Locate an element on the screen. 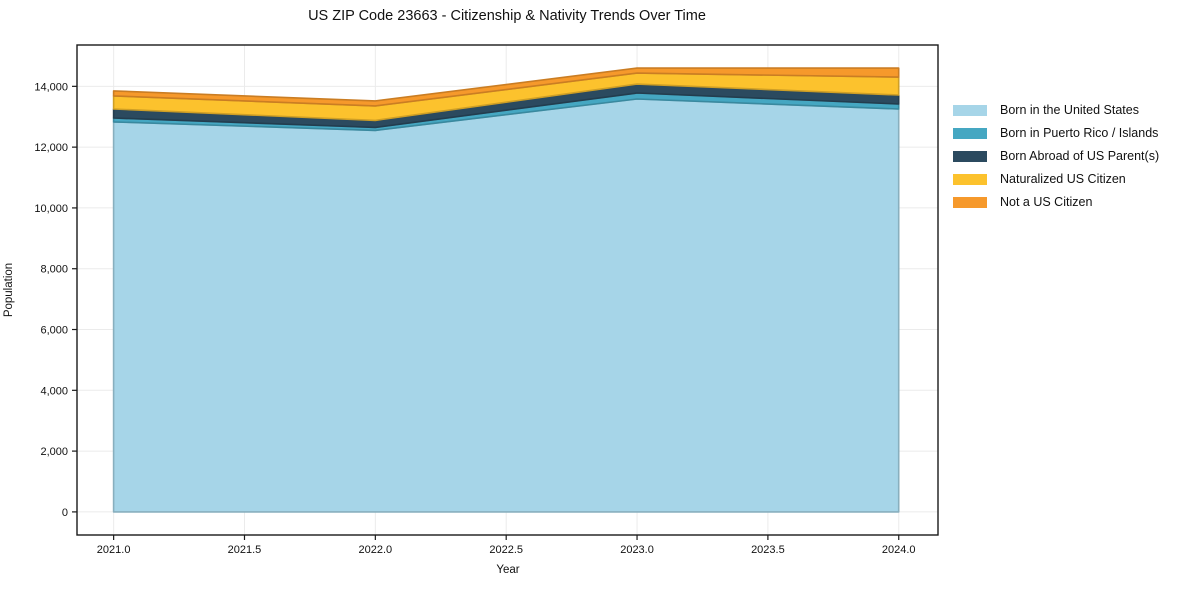 This screenshot has width=1189, height=590. legend-swatch-born-in-puerto-rico is located at coordinates (970, 133).